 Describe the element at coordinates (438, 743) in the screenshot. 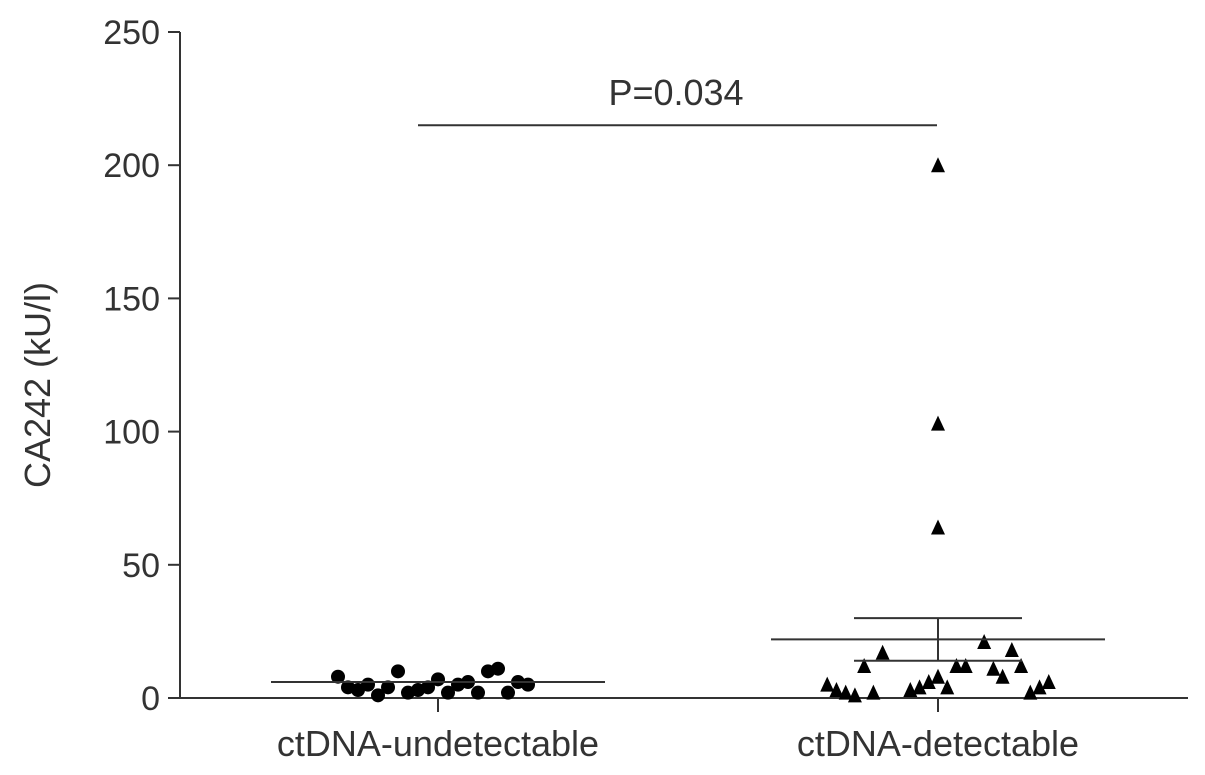

I see `x-category-label: ctDNA-undetectable` at that location.